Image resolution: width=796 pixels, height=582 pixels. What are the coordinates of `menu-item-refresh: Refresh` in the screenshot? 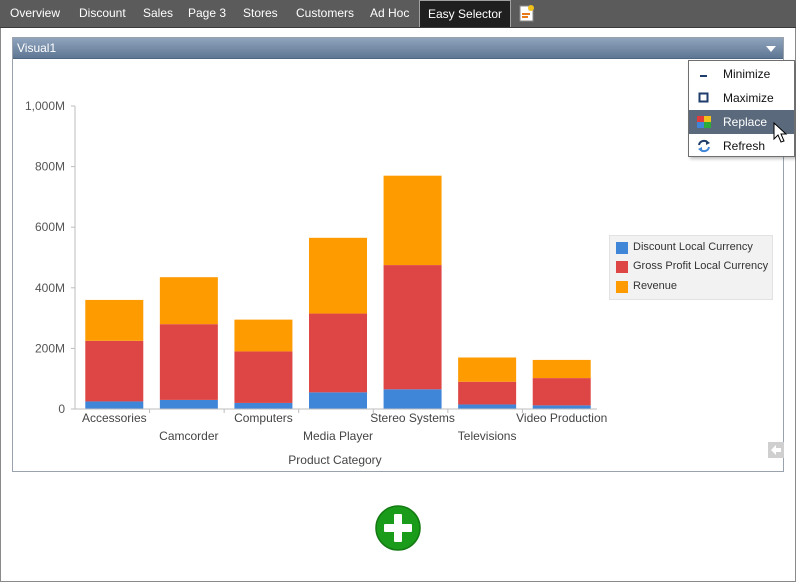 It's located at (741, 146).